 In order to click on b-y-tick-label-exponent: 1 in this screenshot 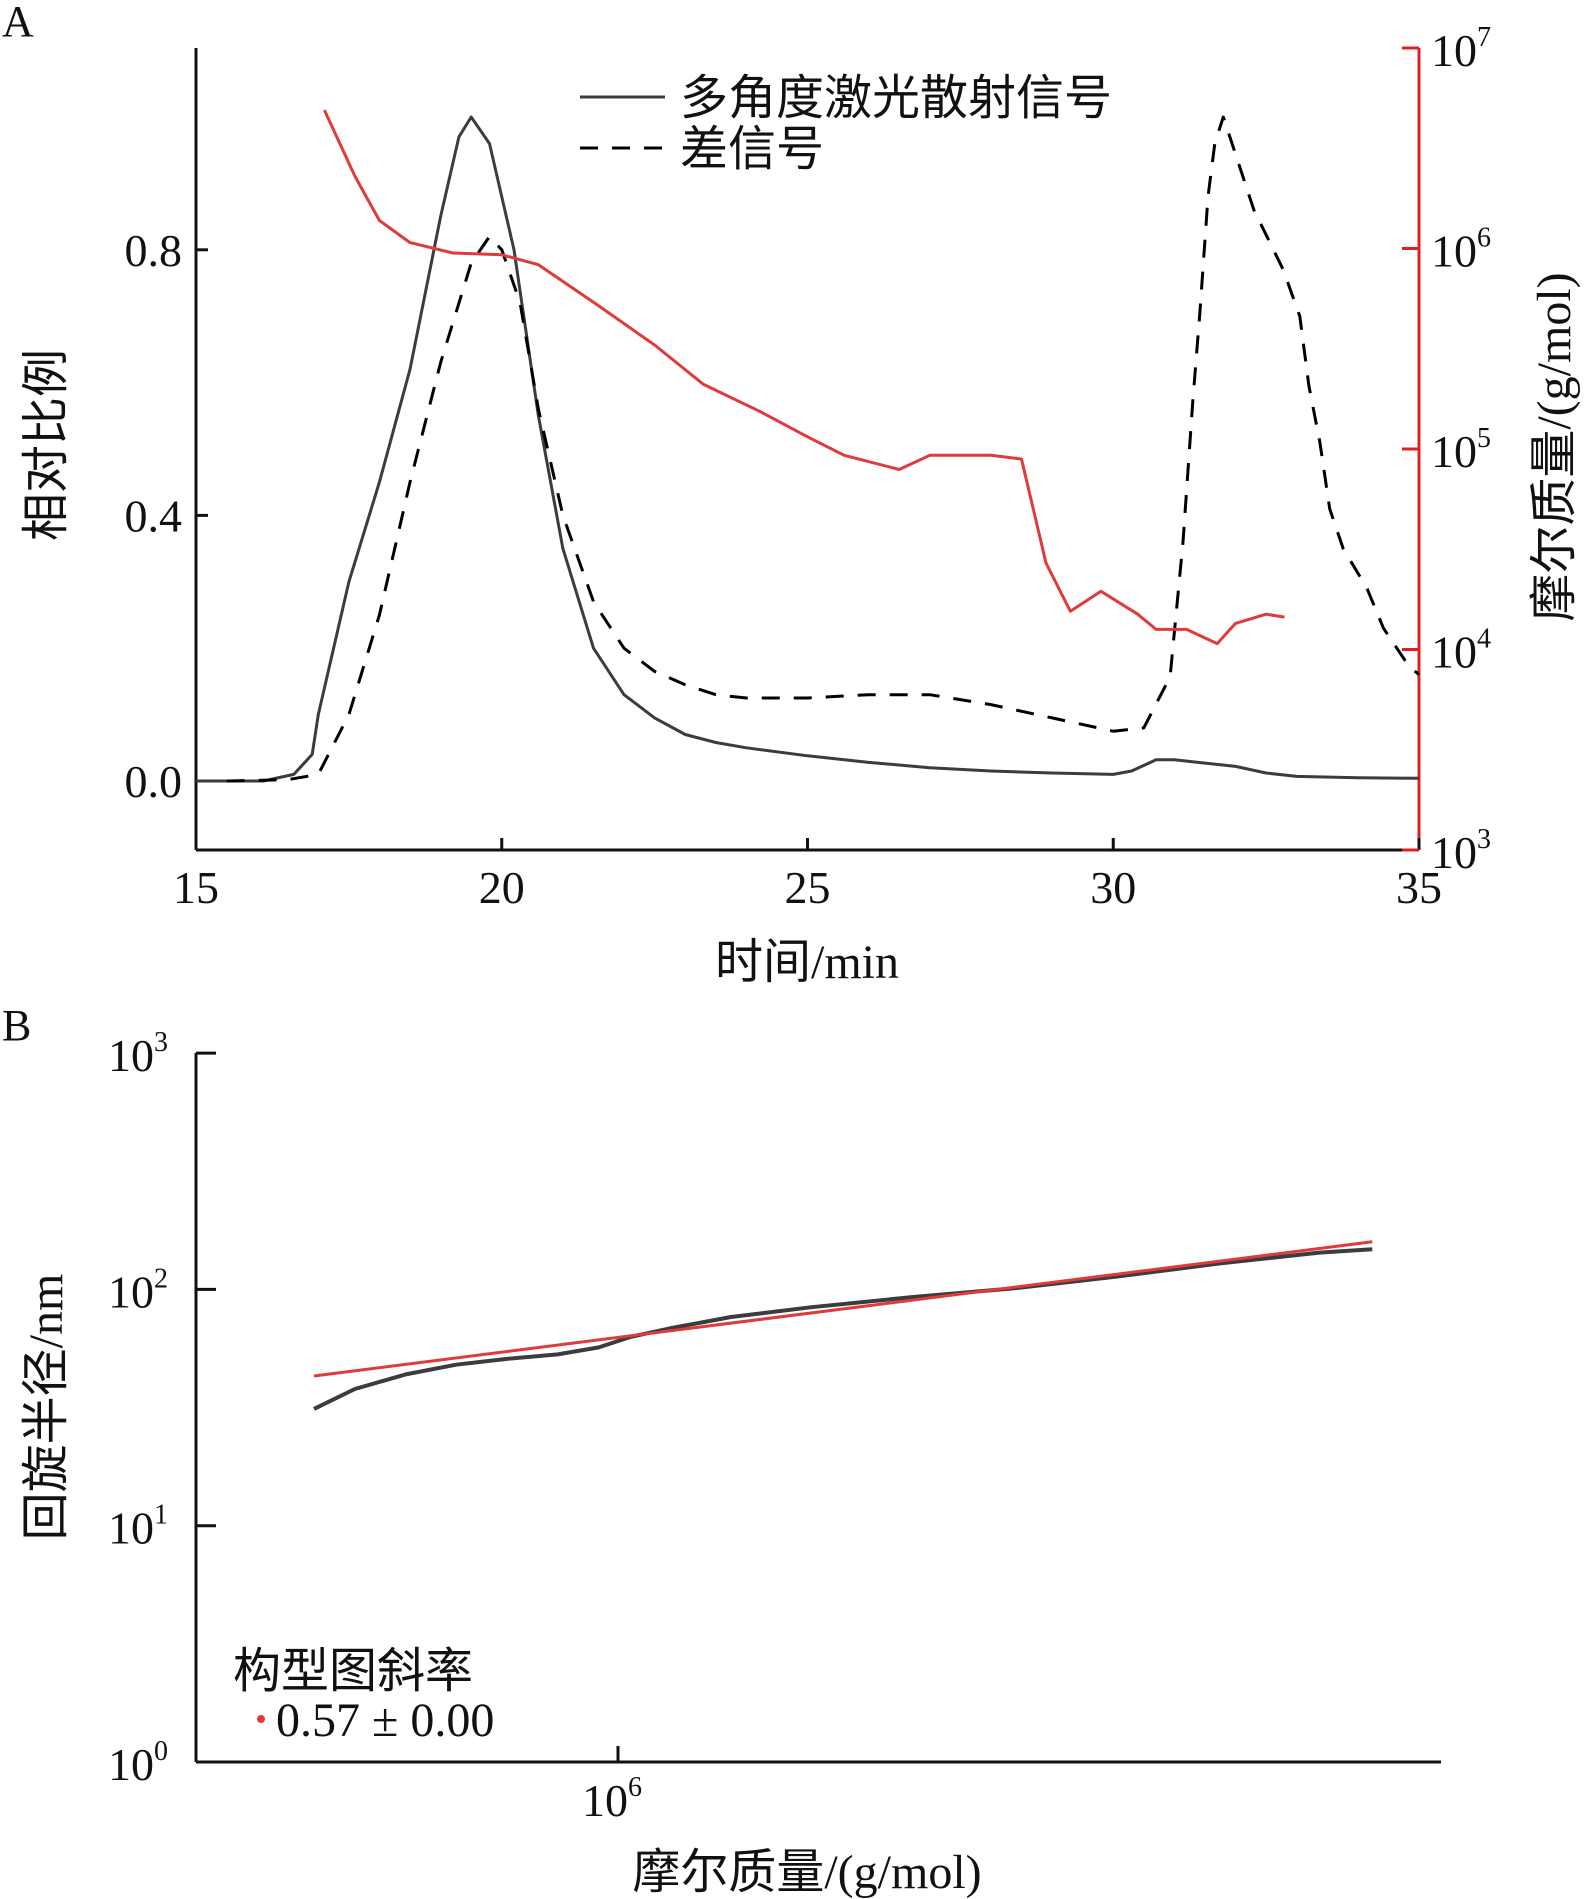, I will do `click(161, 1515)`.